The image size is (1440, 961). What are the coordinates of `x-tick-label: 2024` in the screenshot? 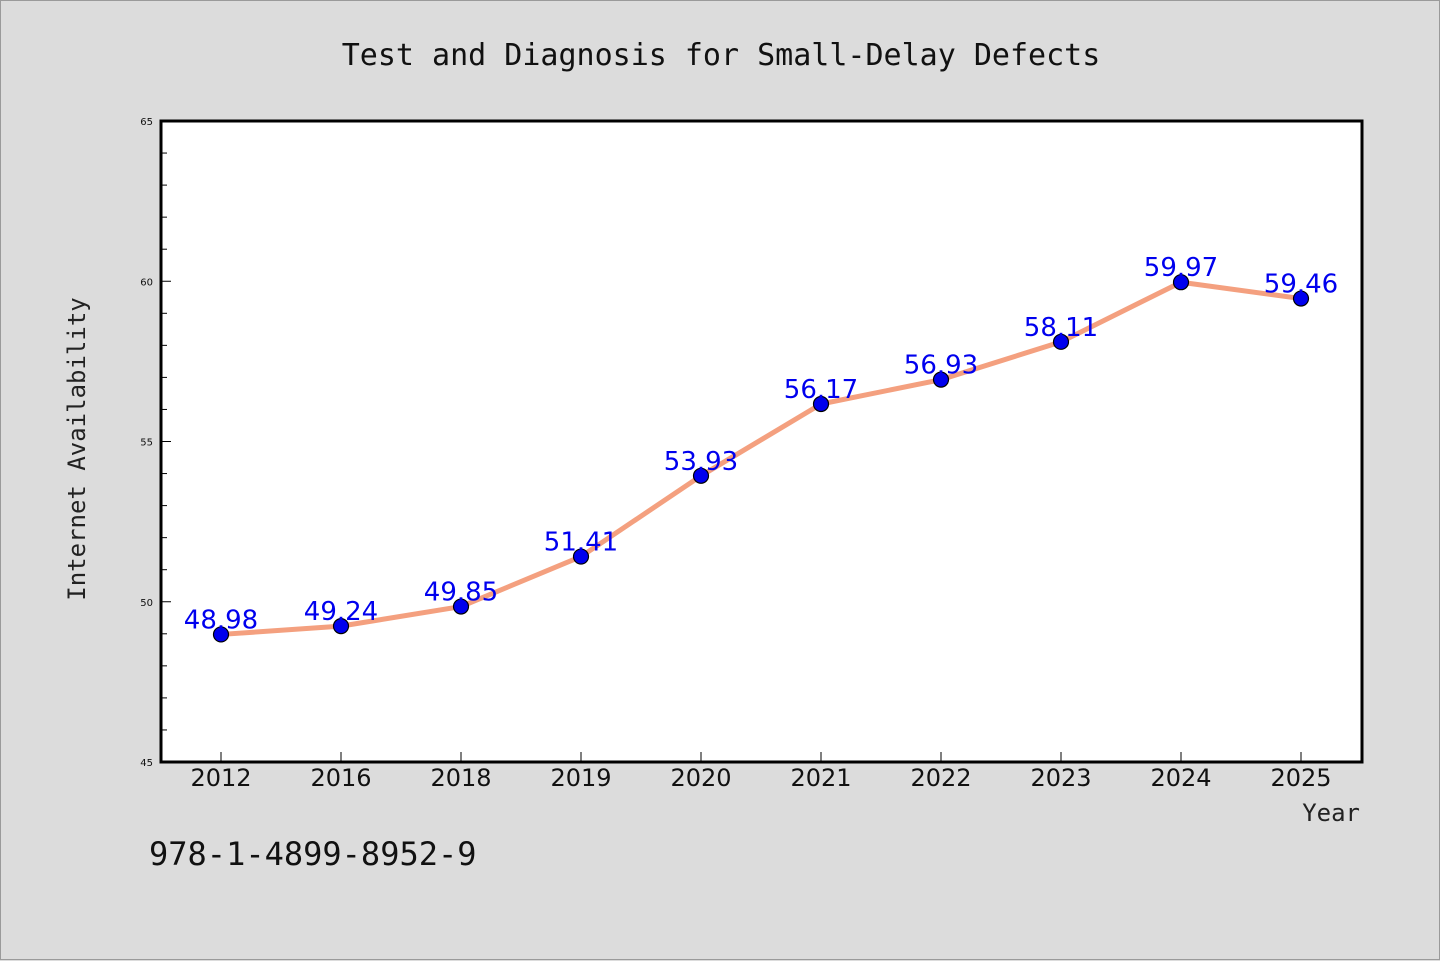 It's located at (1180, 778).